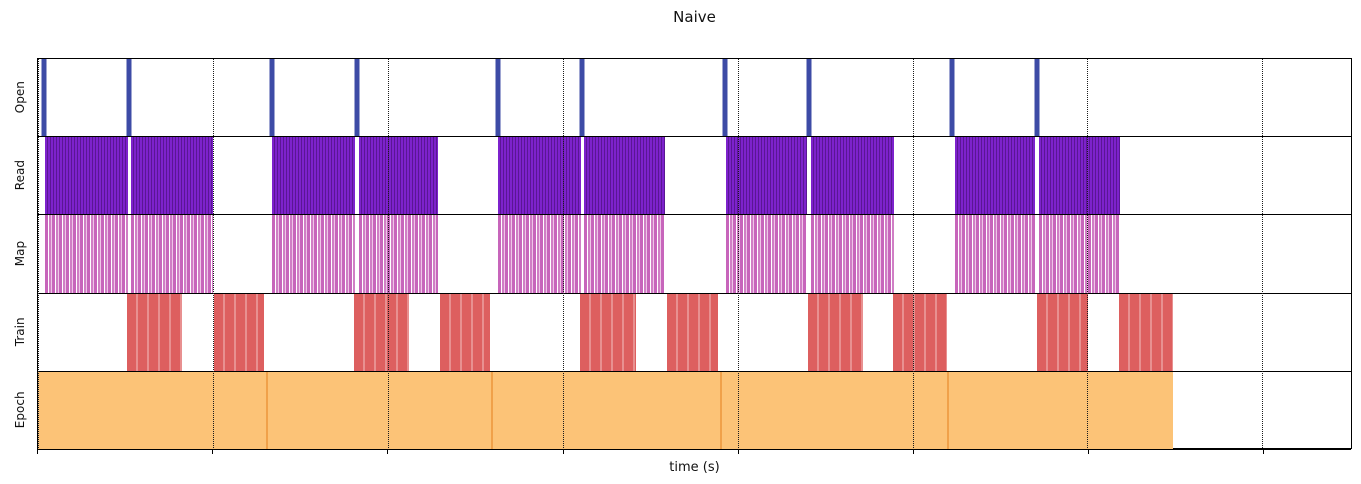 The height and width of the screenshot is (484, 1361). I want to click on y-track-label-epoch: Epoch, so click(20, 410).